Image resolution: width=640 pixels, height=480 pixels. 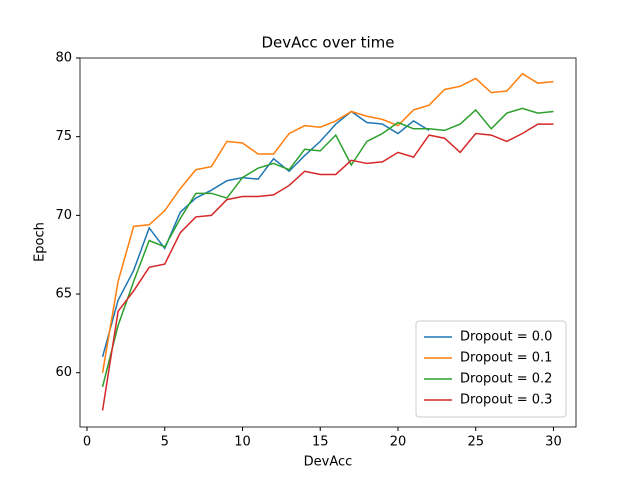 What do you see at coordinates (87, 442) in the screenshot?
I see `x-tick-label: 0` at bounding box center [87, 442].